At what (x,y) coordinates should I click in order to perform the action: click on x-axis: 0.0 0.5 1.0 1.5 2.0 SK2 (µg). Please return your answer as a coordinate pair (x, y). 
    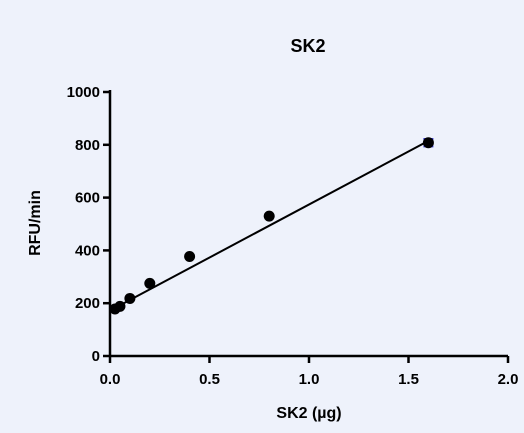
    Looking at the image, I should click on (309, 388).